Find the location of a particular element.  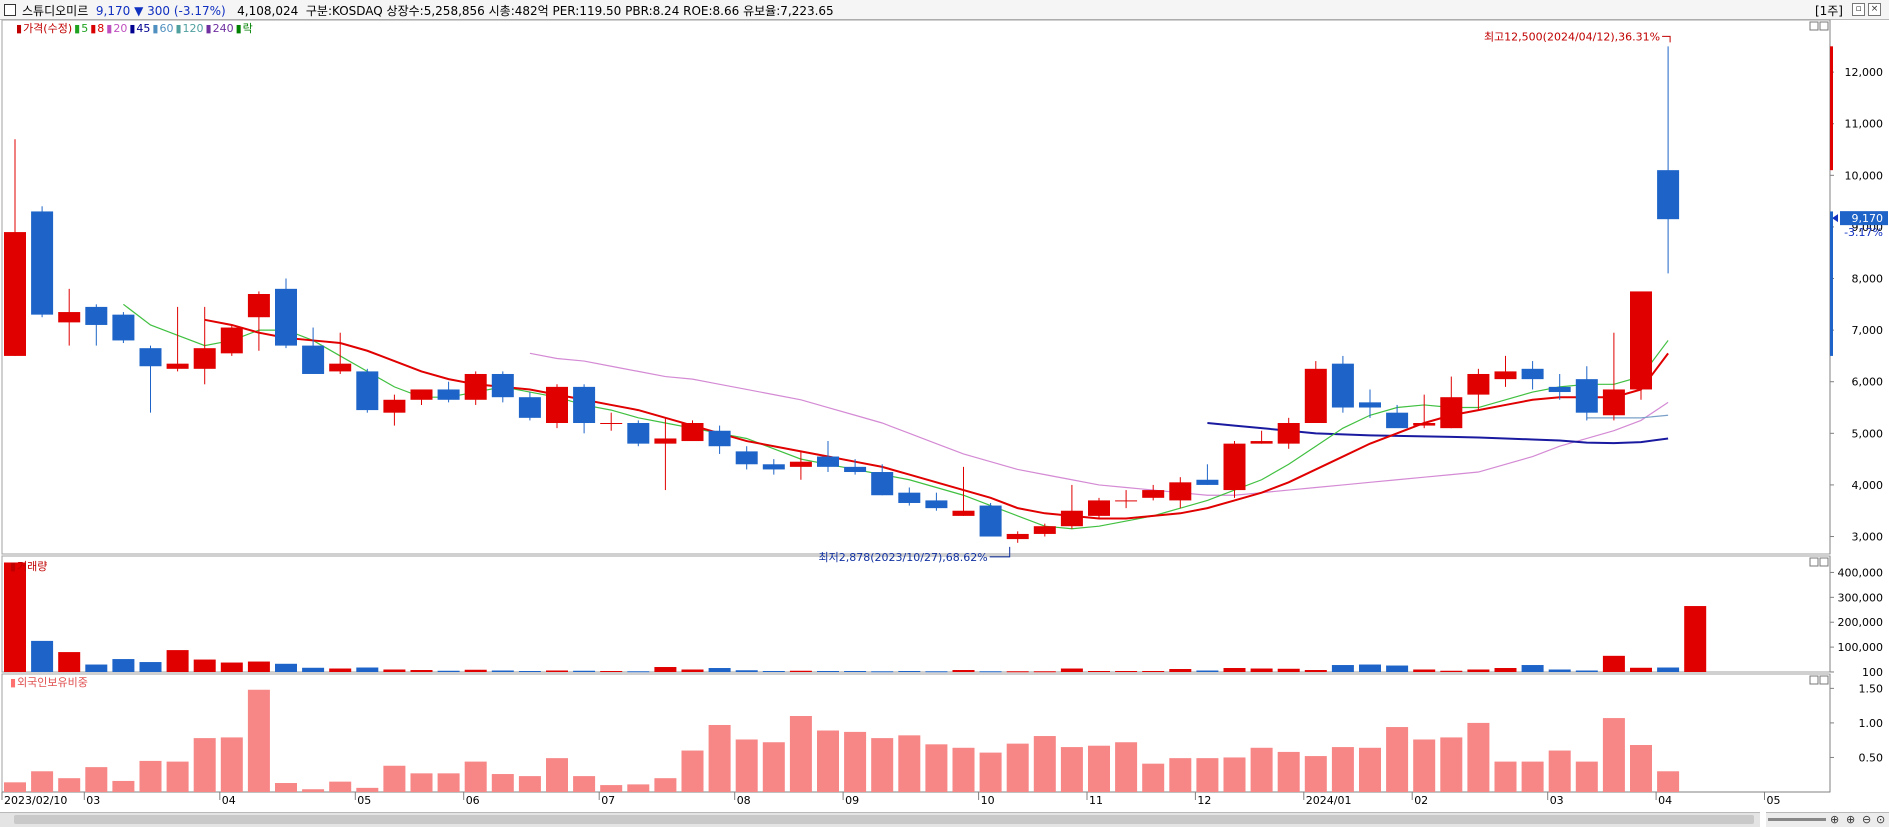

legend-label: 45 is located at coordinates (143, 28).